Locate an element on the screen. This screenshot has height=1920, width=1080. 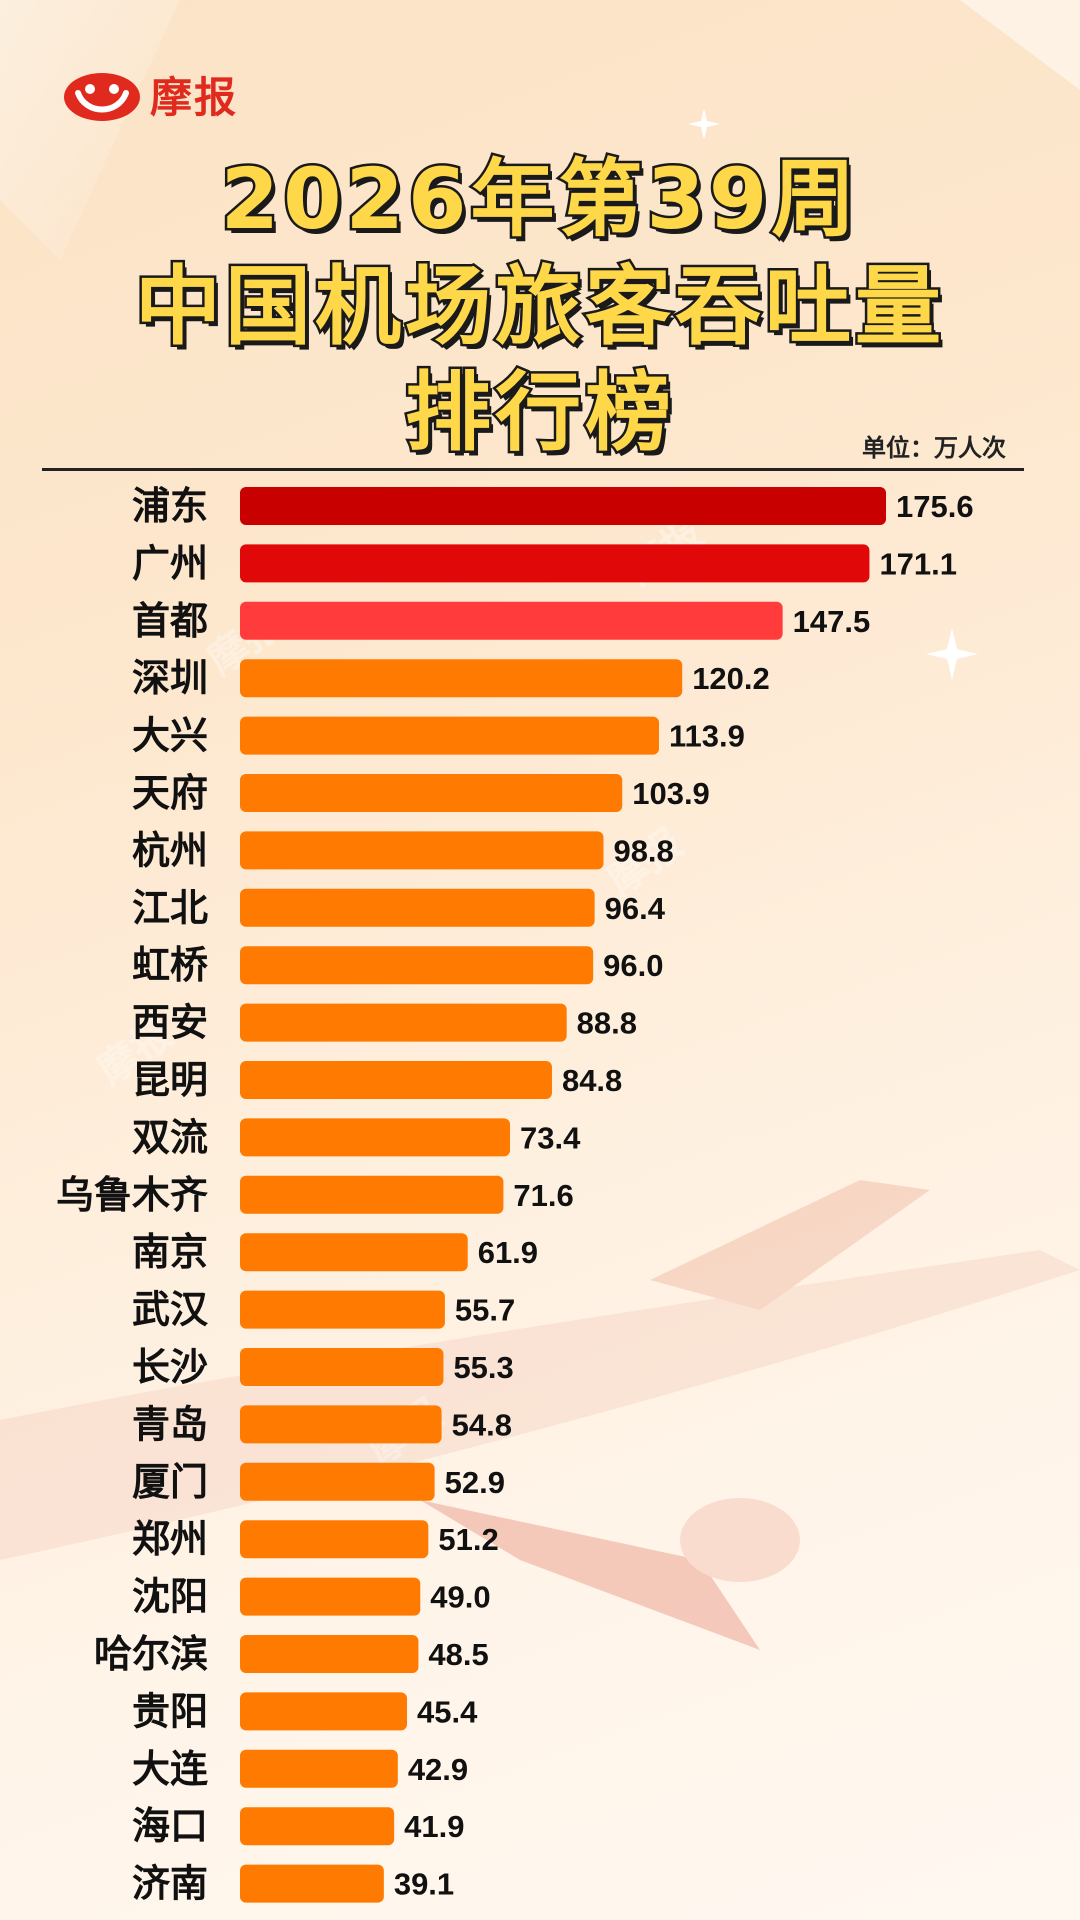
title-line-2: 中国机场旅客吞吐量 is located at coordinates (539, 307).